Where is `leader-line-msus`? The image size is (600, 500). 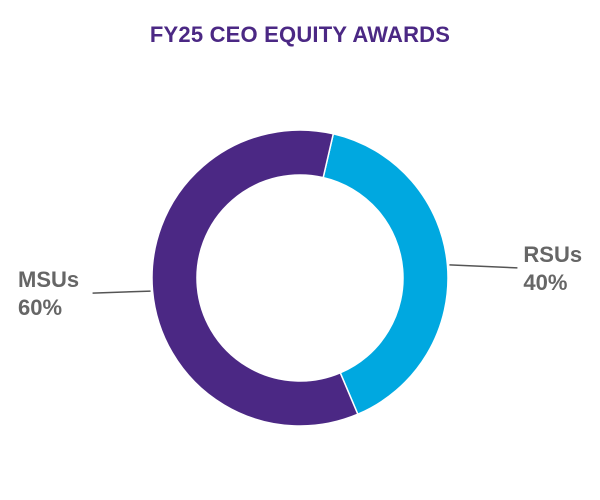 leader-line-msus is located at coordinates (121, 292).